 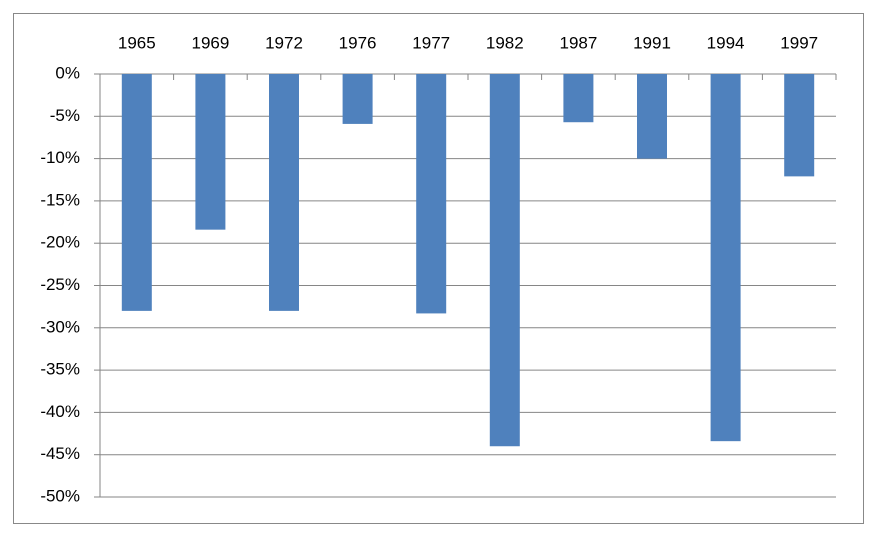 What do you see at coordinates (137, 42) in the screenshot?
I see `x-tick-label: 1965` at bounding box center [137, 42].